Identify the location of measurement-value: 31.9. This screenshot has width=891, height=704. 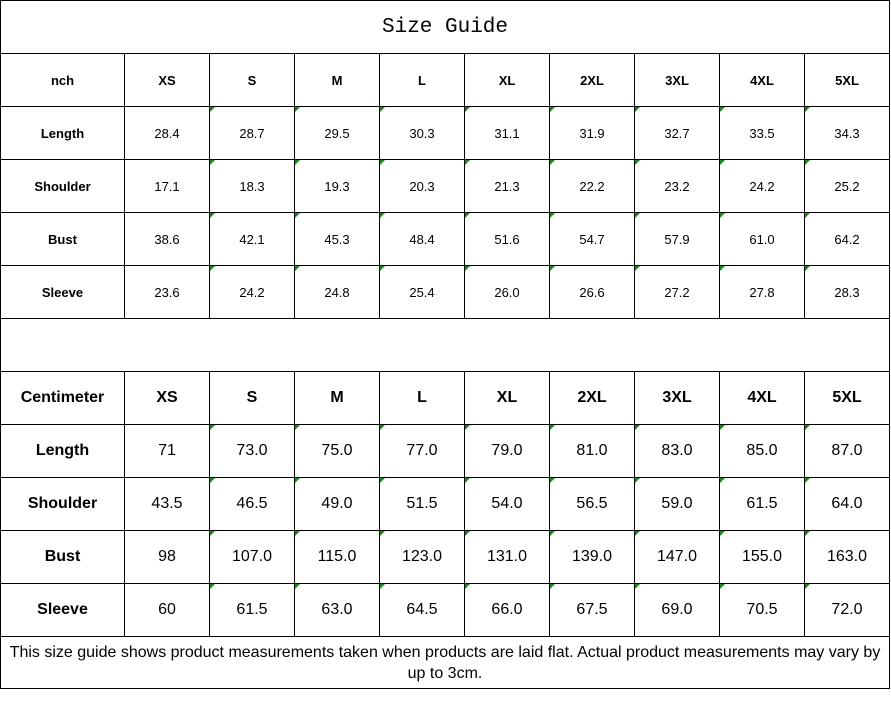
(592, 133).